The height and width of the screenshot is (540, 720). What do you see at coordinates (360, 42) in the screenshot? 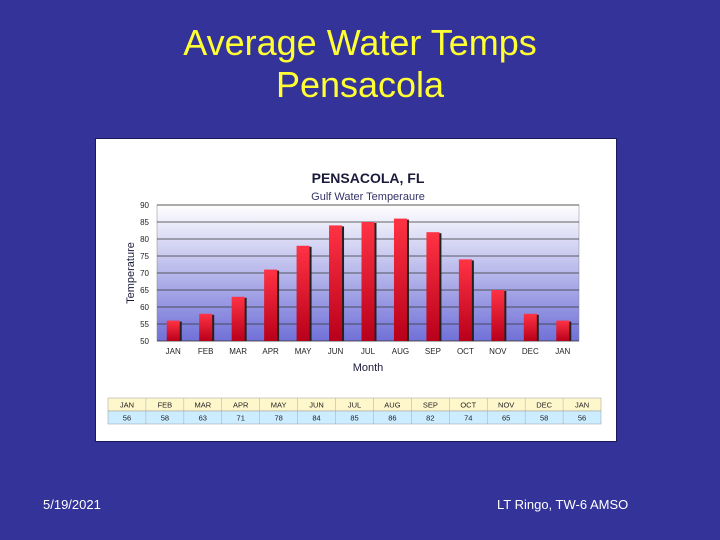
I see `slide-title-line-1: Average Water Temps` at bounding box center [360, 42].